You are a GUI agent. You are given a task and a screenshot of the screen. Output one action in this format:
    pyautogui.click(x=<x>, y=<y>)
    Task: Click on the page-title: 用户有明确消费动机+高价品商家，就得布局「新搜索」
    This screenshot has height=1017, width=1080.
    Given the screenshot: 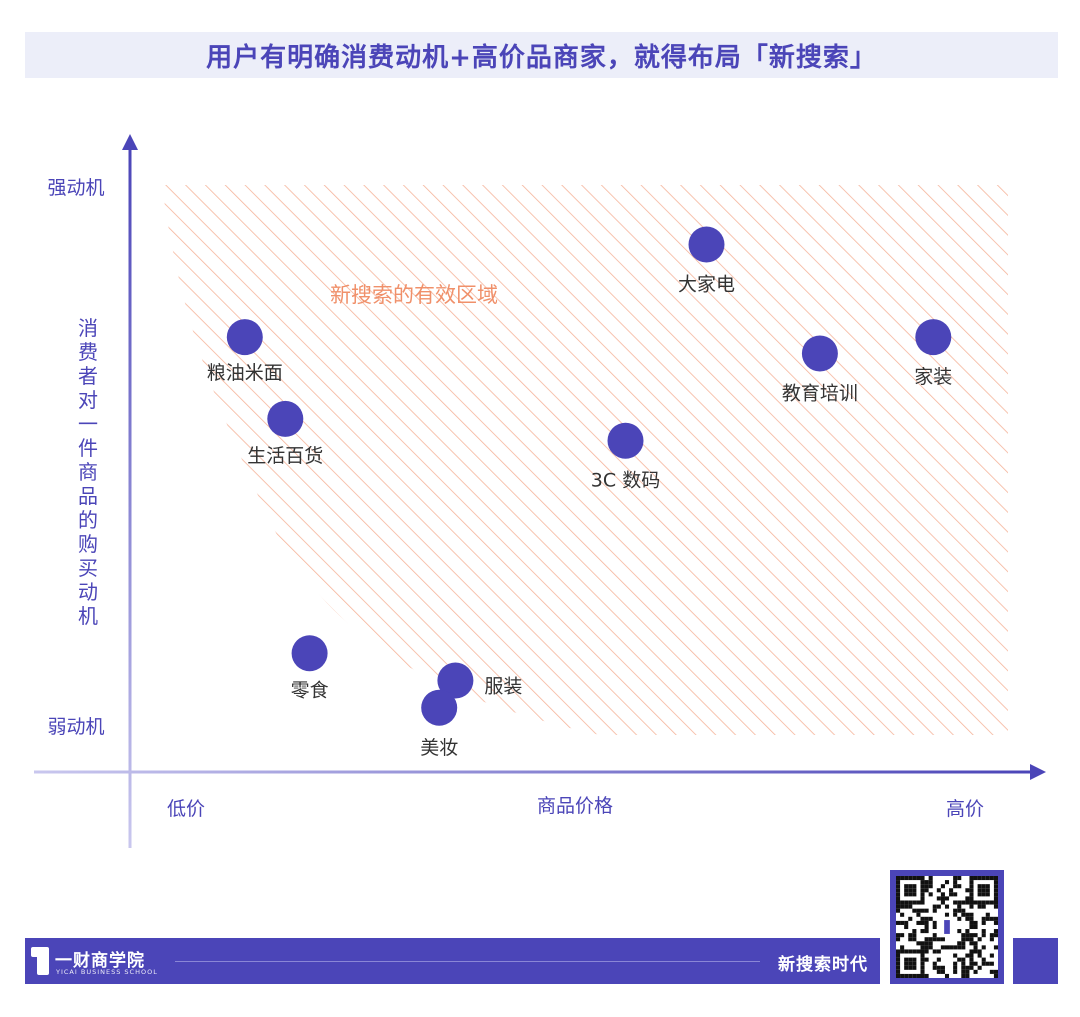 What is the action you would take?
    pyautogui.click(x=541, y=57)
    